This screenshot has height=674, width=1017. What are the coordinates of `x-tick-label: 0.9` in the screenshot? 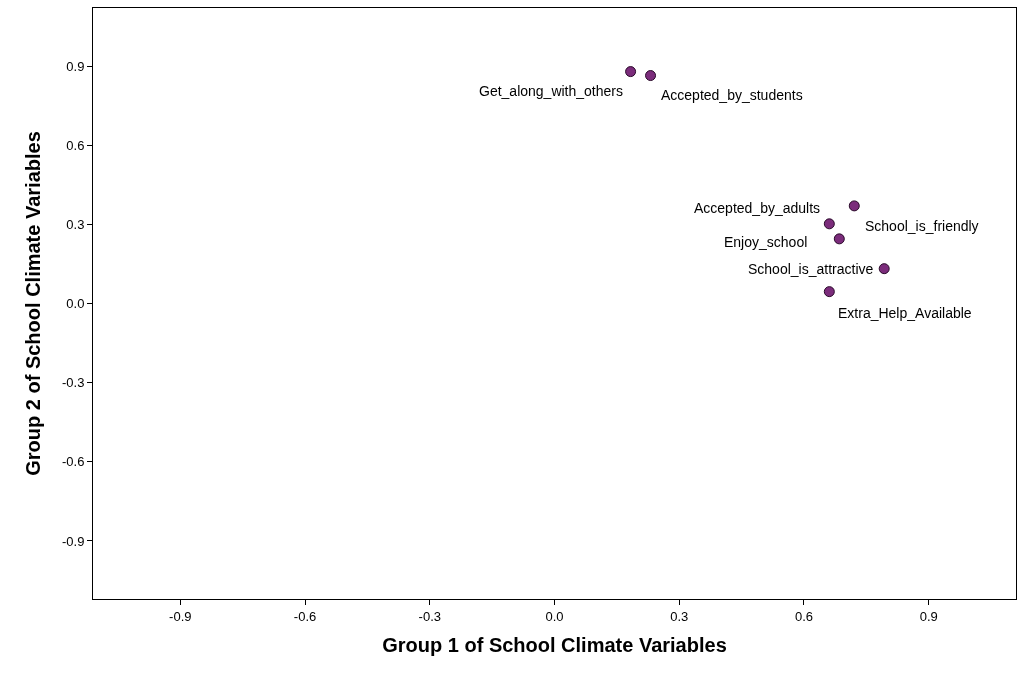 It's located at (928, 616).